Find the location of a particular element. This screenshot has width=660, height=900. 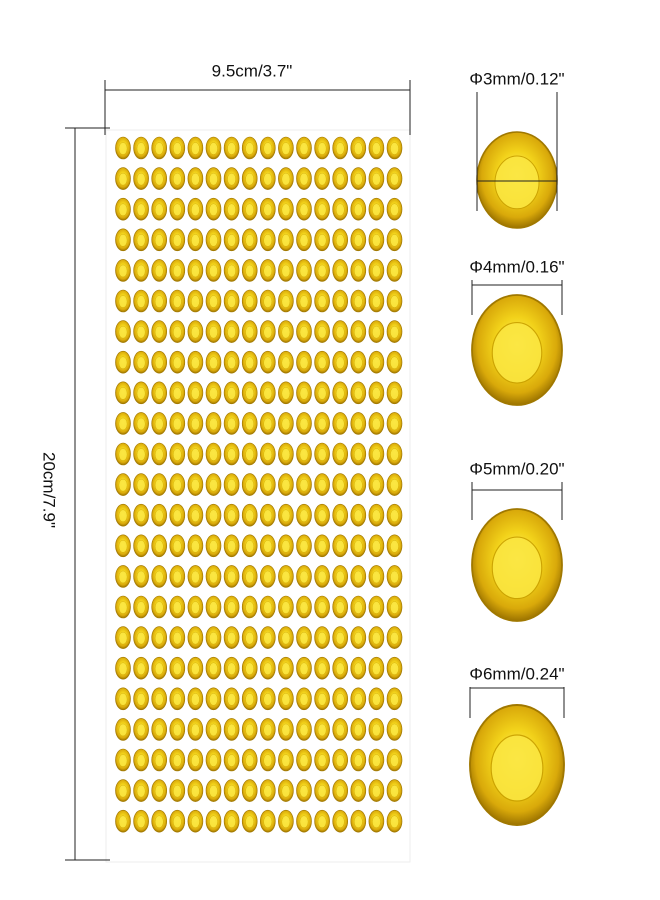

size-label: Φ3mm/0.12" is located at coordinates (516, 78).